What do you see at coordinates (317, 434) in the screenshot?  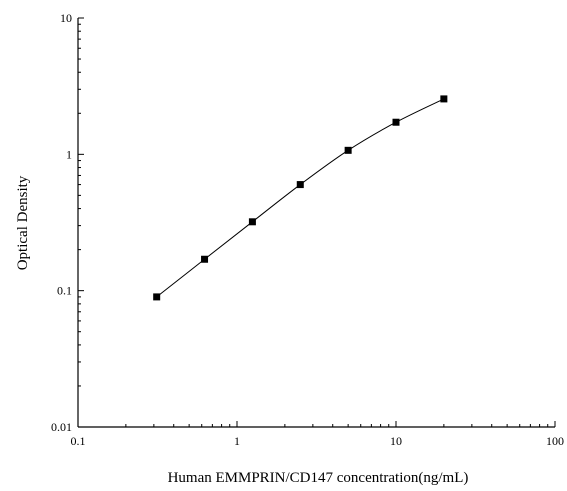 I see `x-axis-ticks: 0.1 1 10 100` at bounding box center [317, 434].